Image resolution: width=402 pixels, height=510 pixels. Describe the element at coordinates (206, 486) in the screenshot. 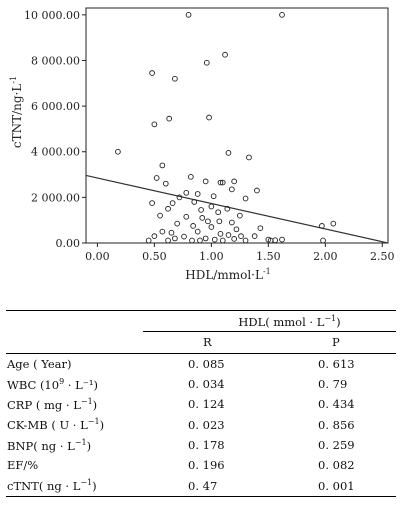

I see `r-value: 0. 47` at that location.